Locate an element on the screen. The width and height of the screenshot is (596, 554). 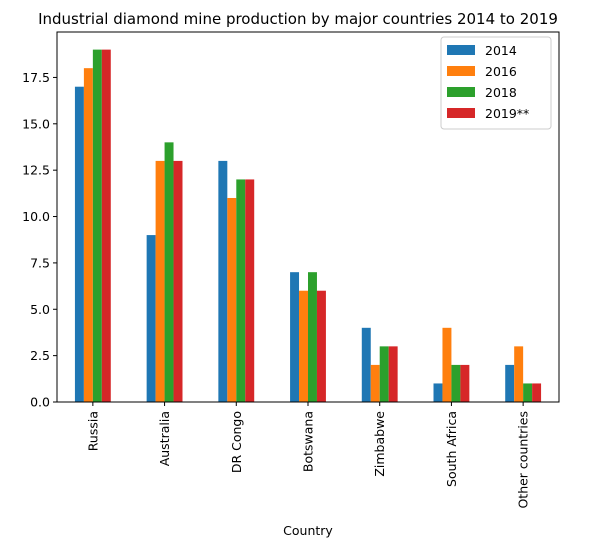
legend-box is located at coordinates (496, 83).